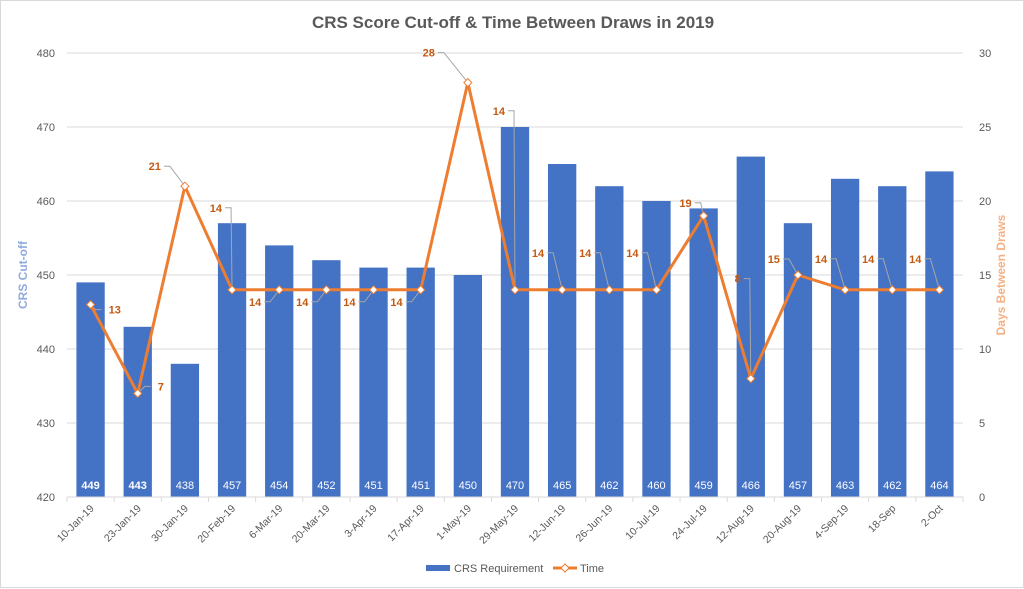  Describe the element at coordinates (643, 523) in the screenshot. I see `x-tick-label: 10-Jul-19` at that location.